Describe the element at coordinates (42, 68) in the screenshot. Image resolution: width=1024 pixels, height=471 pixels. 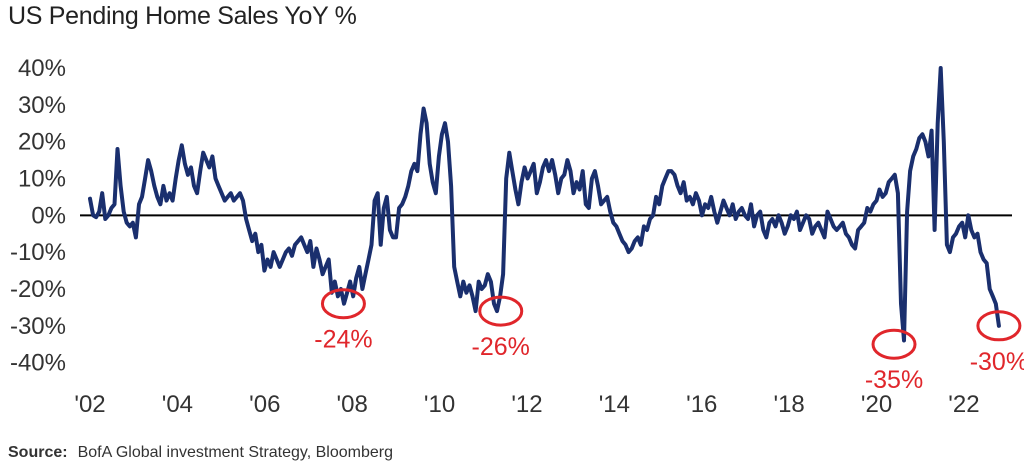
I see `y-tick-label: 40%` at that location.